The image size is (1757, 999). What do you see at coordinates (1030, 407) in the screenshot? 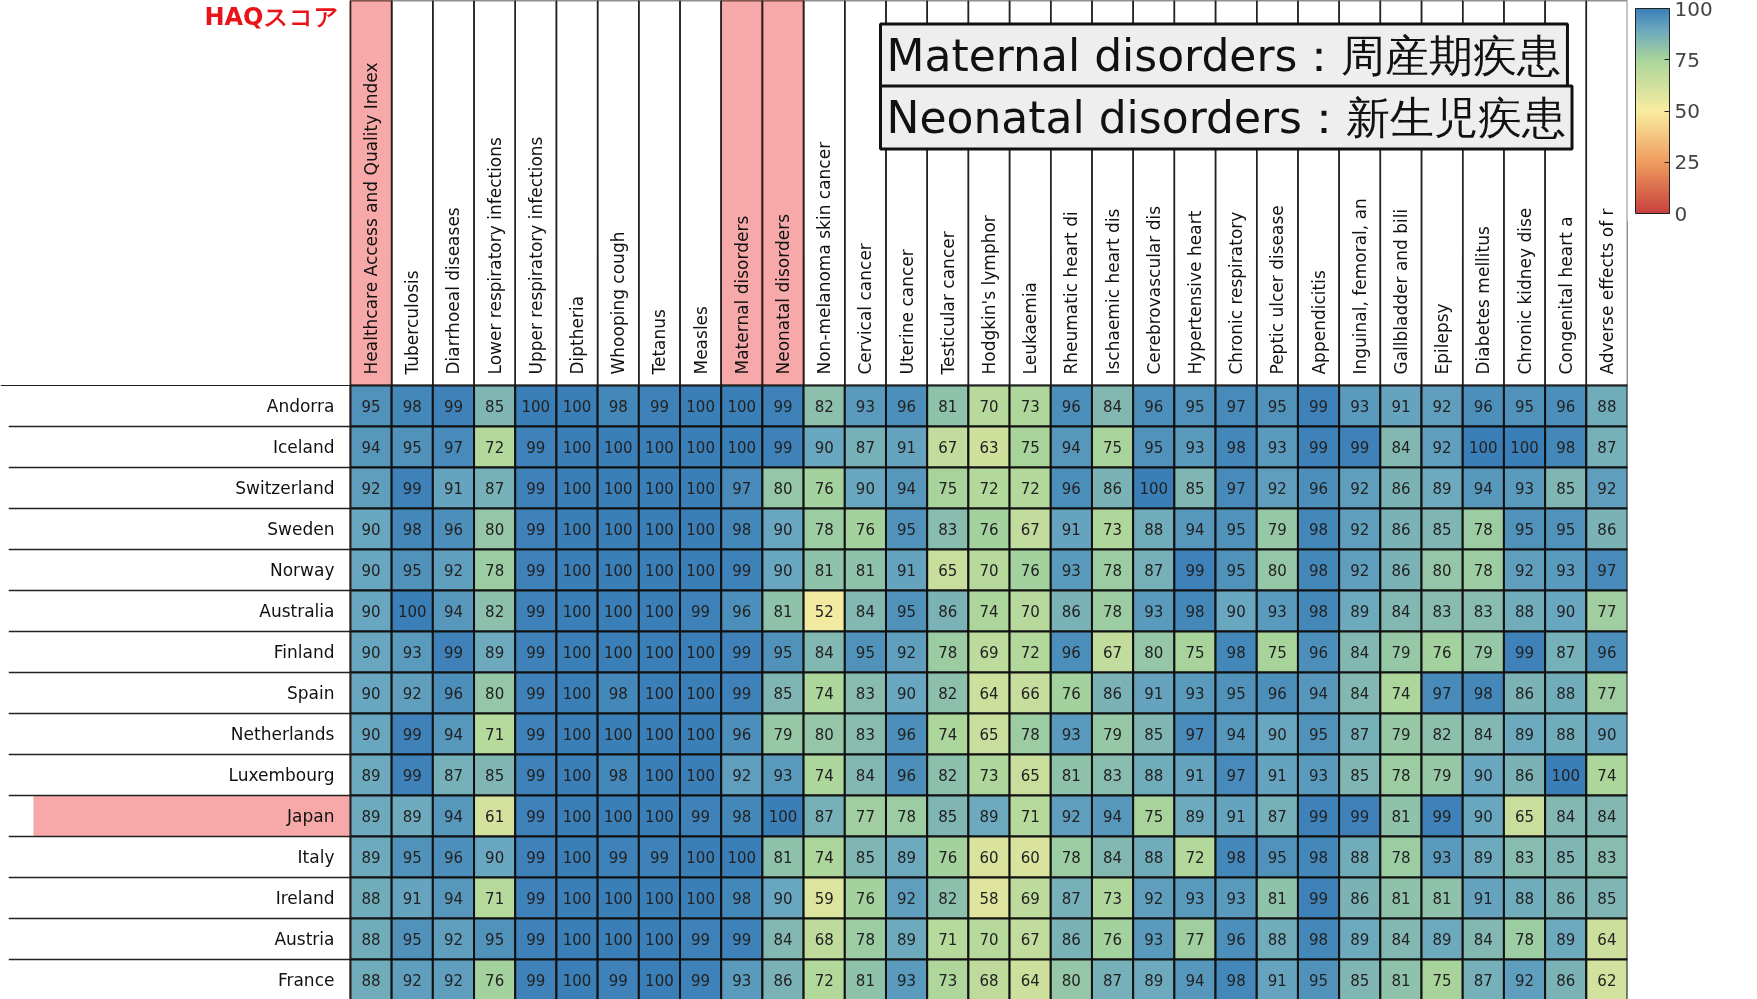
I see `data-label: 73` at bounding box center [1030, 407].